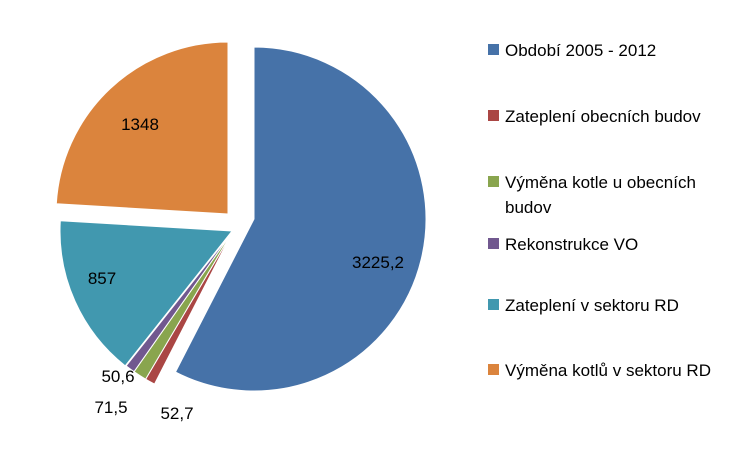 The height and width of the screenshot is (450, 745). I want to click on data-label-4: 50,6, so click(117, 376).